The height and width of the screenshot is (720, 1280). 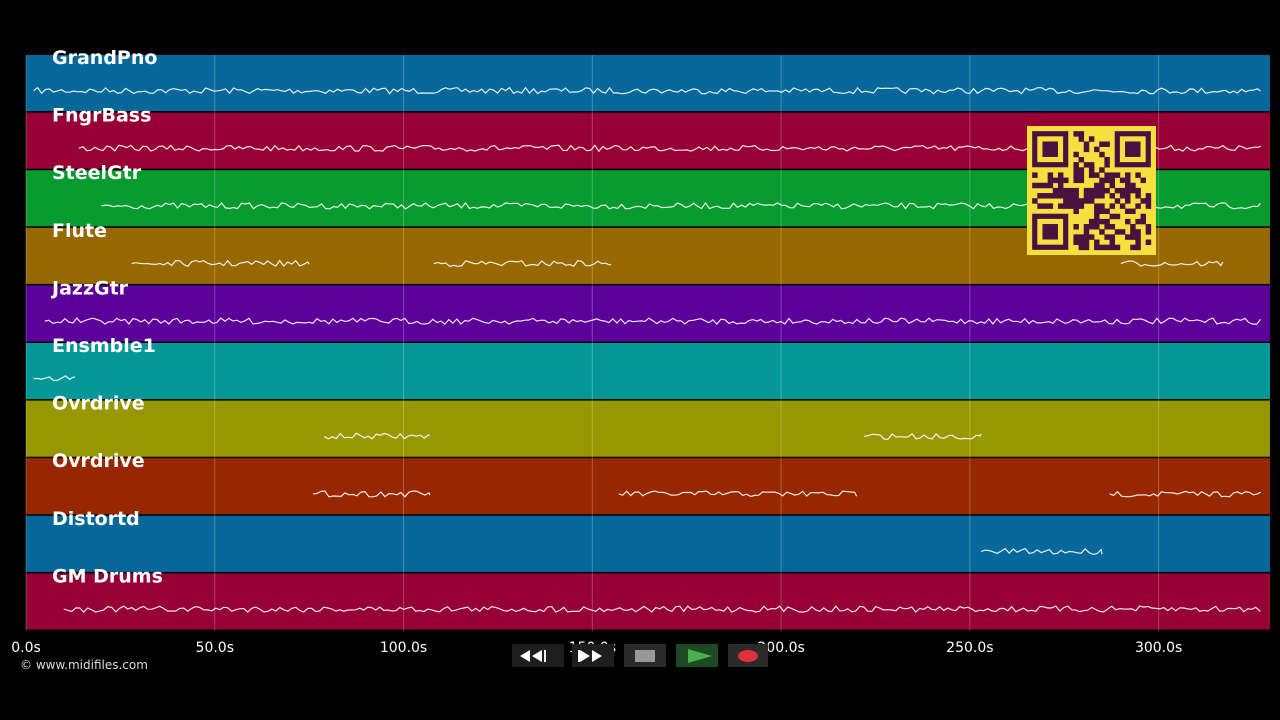 I want to click on x-tick-label: 250.0s, so click(x=969, y=648).